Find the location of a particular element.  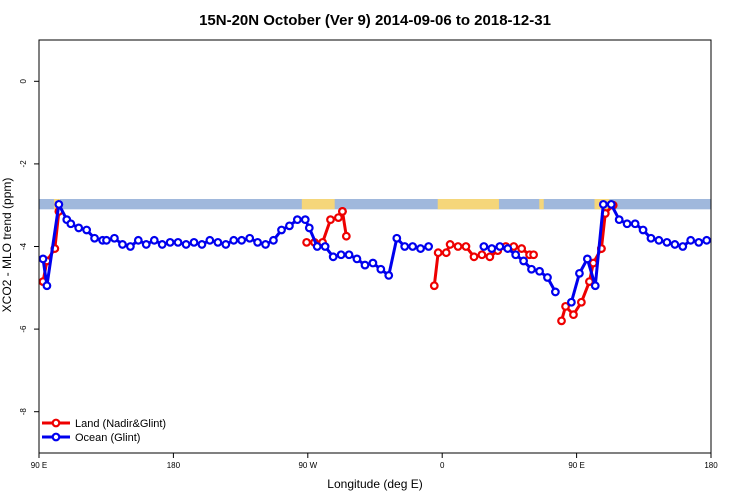

x-axis-label: Longitude (deg E) is located at coordinates (374, 484).